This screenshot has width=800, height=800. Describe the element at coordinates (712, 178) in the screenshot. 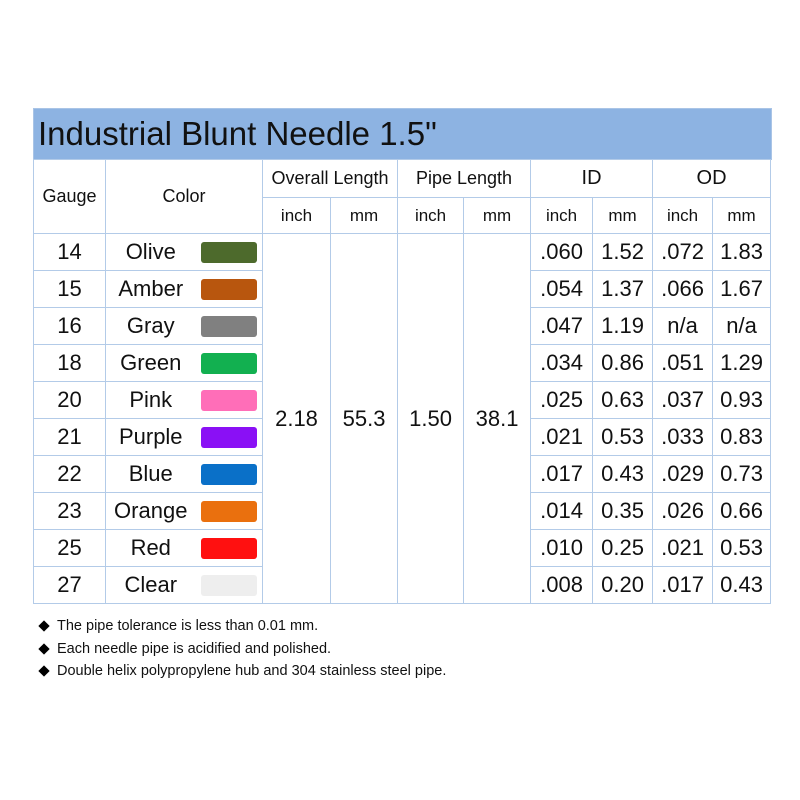

I see `header-cell: OD` at that location.